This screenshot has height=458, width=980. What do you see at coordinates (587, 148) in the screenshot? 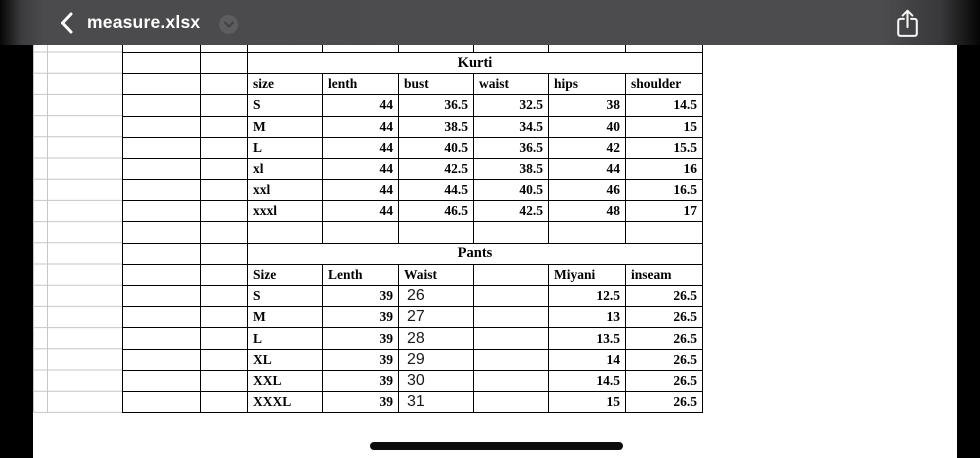
I see `cell-kurti-hips: 42` at bounding box center [587, 148].